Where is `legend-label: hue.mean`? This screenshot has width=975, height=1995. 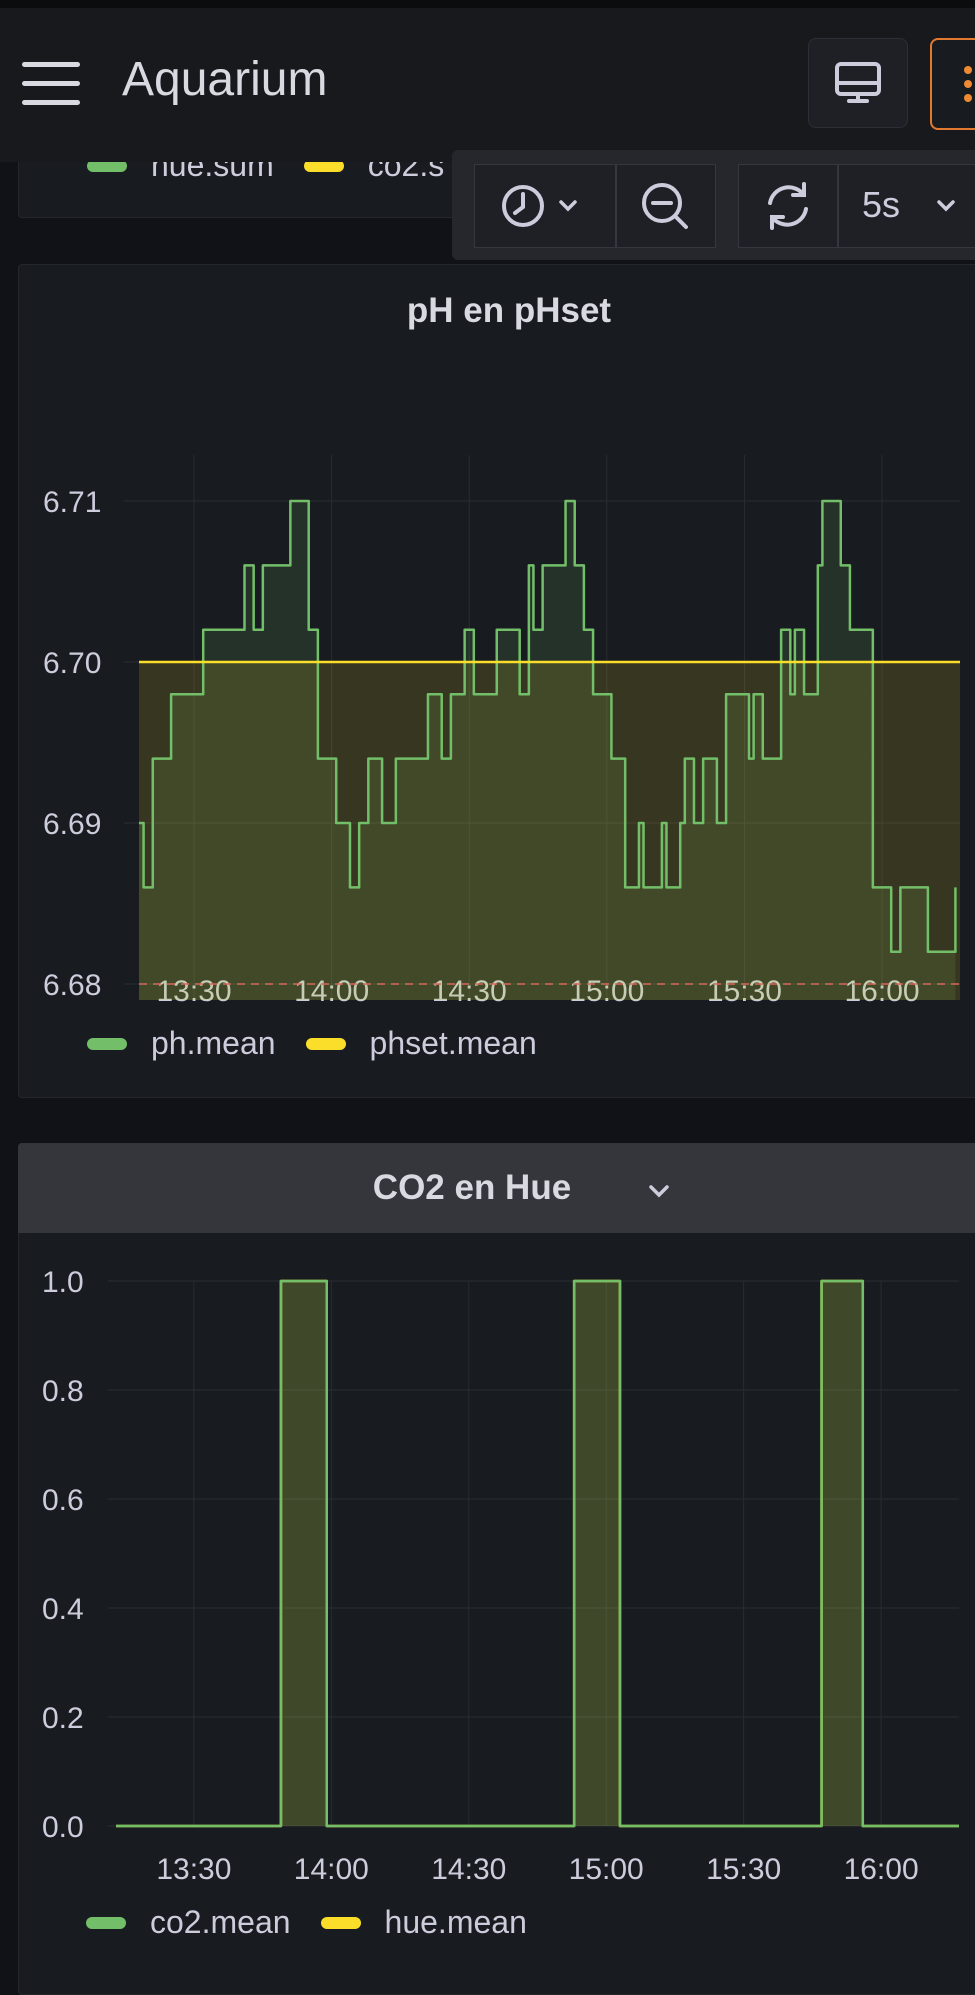
legend-label: hue.mean is located at coordinates (455, 1922).